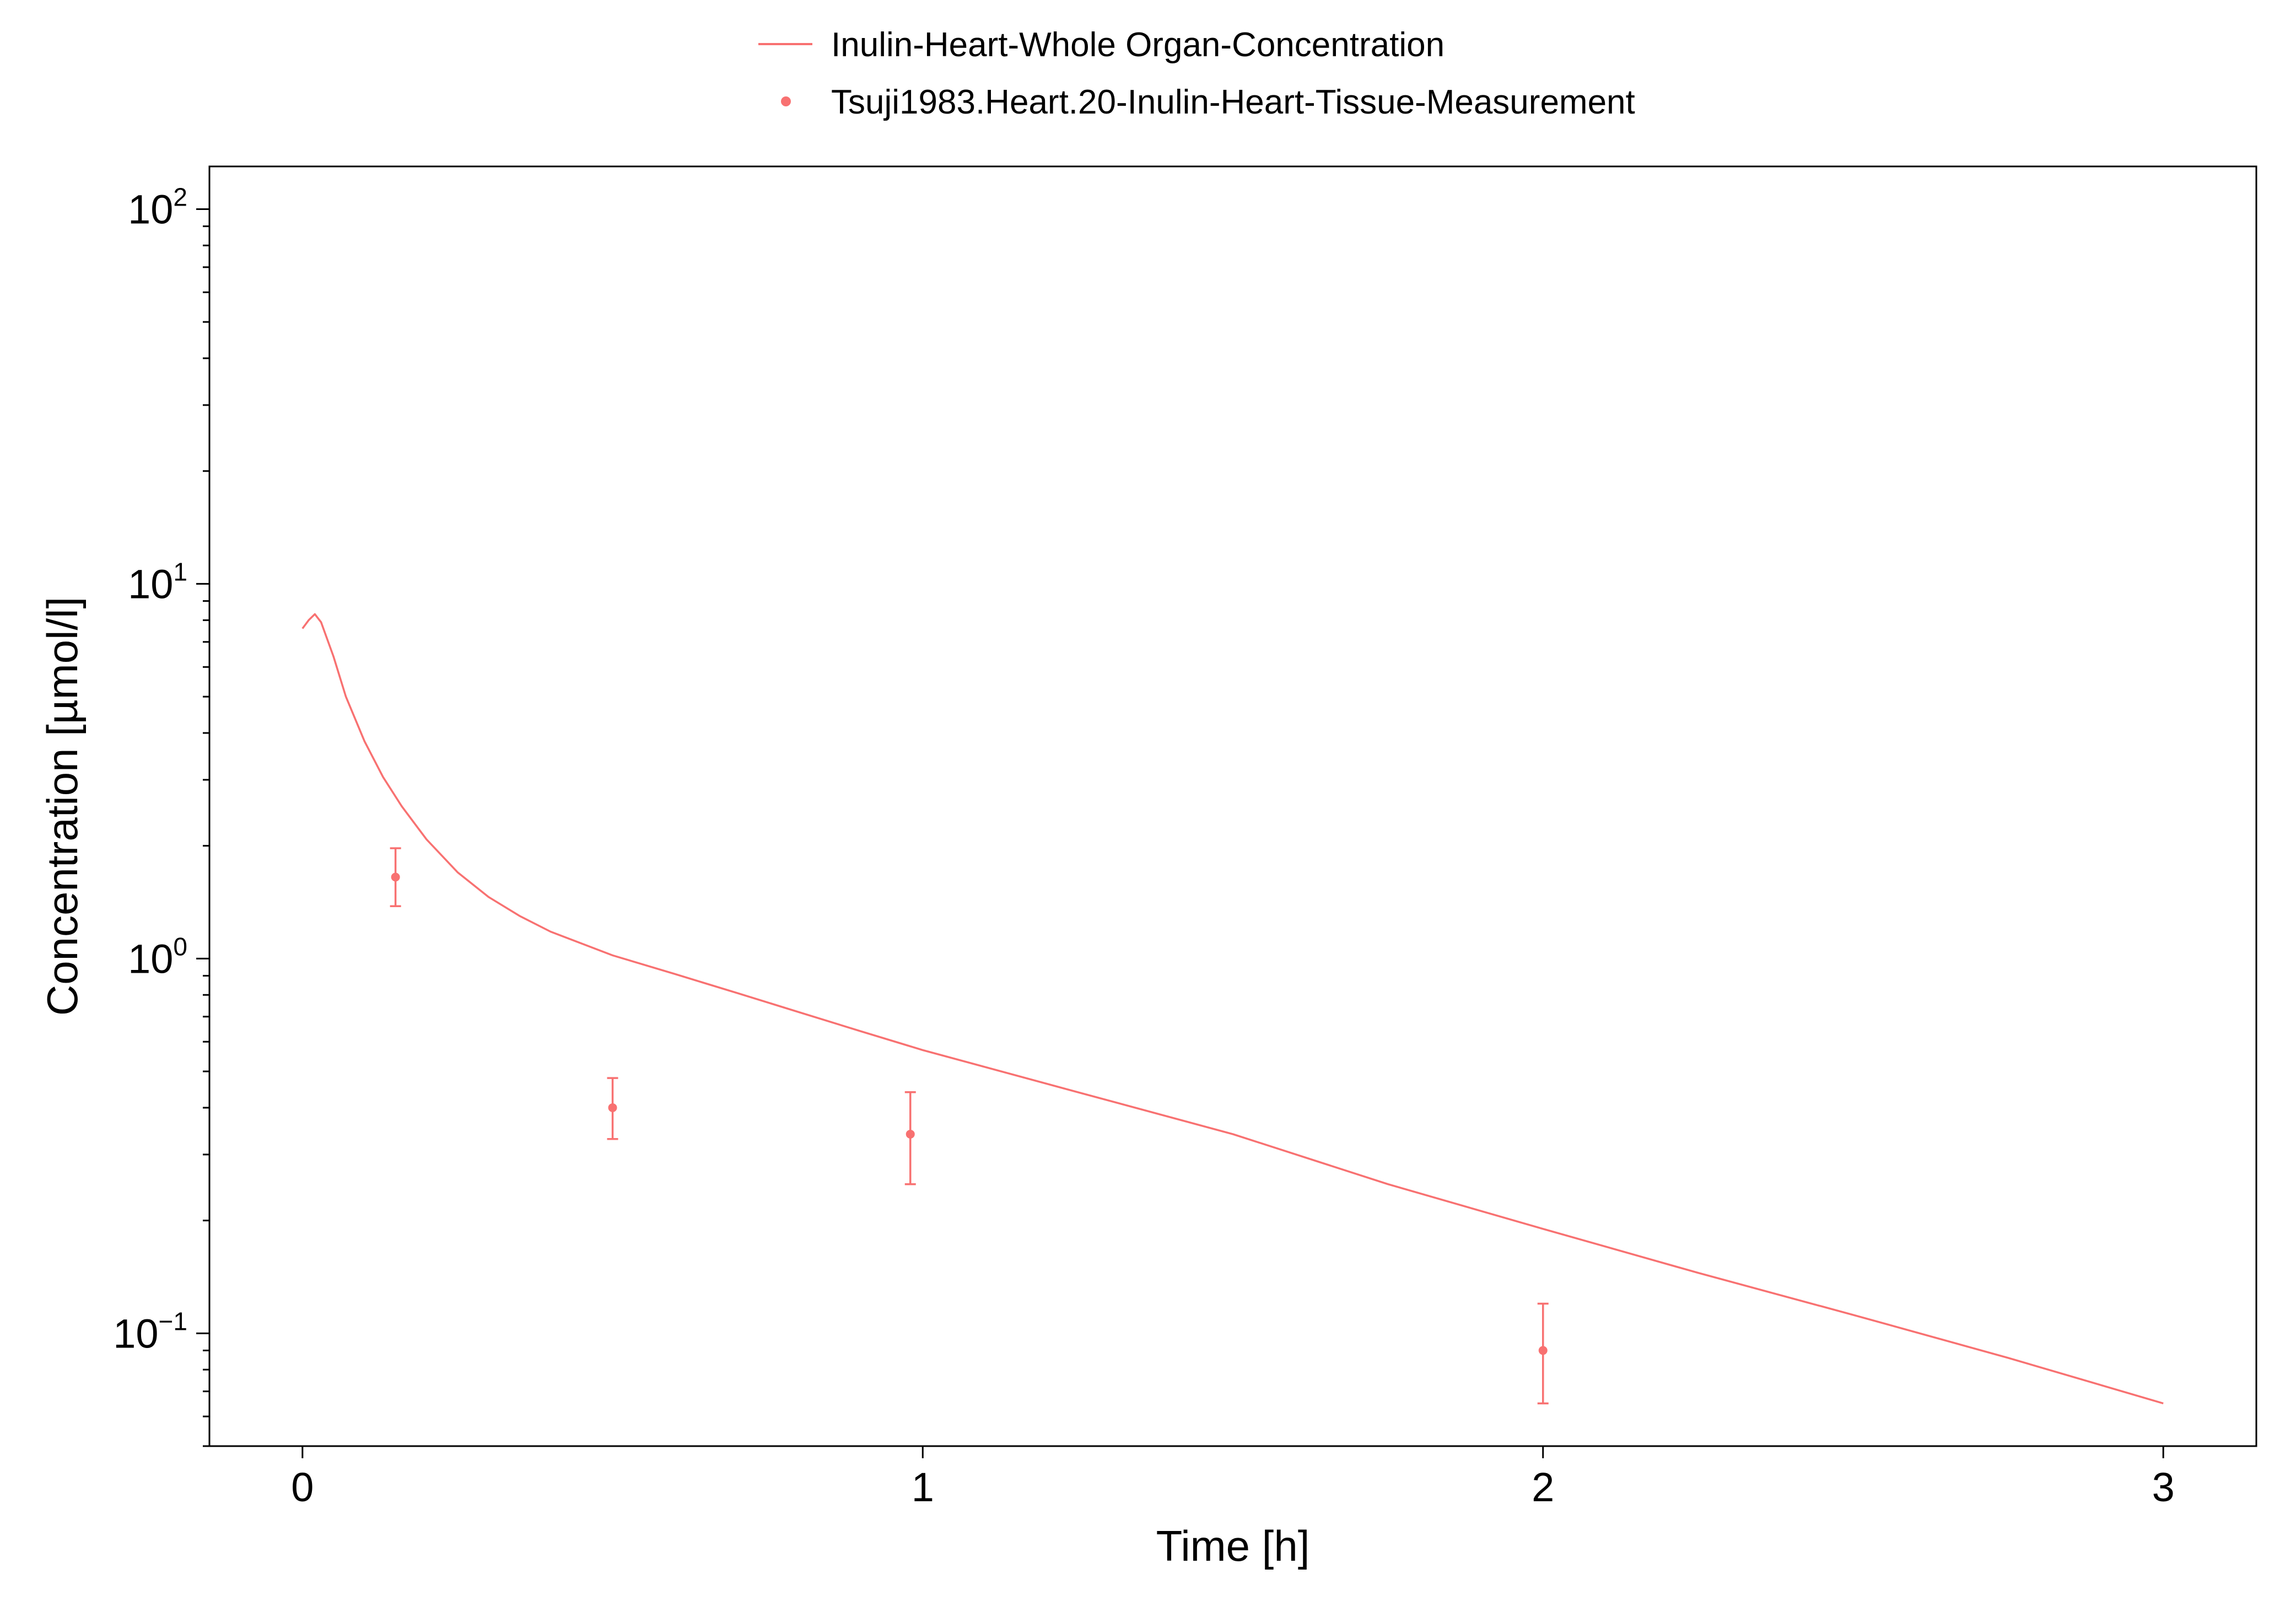 The width and height of the screenshot is (2296, 1612). Describe the element at coordinates (786, 101) in the screenshot. I see `legend-marker-swatch` at that location.